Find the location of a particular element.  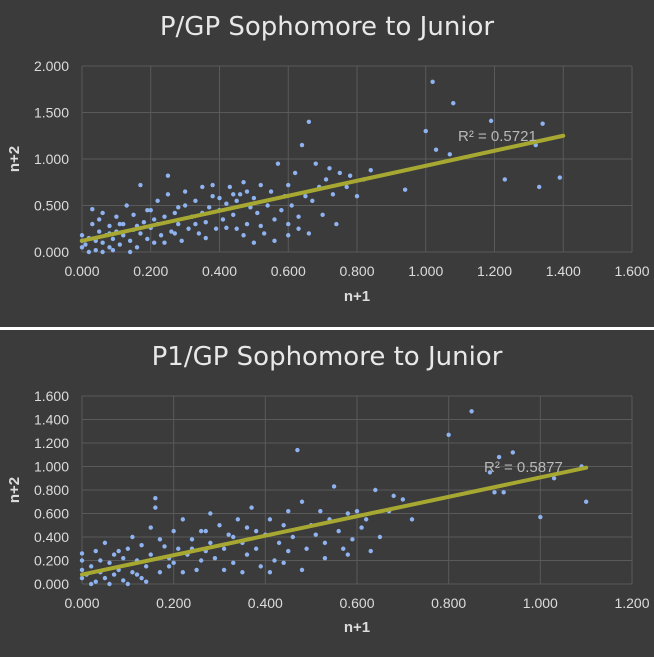

y-tick-label: 1.600 is located at coordinates (51, 396).